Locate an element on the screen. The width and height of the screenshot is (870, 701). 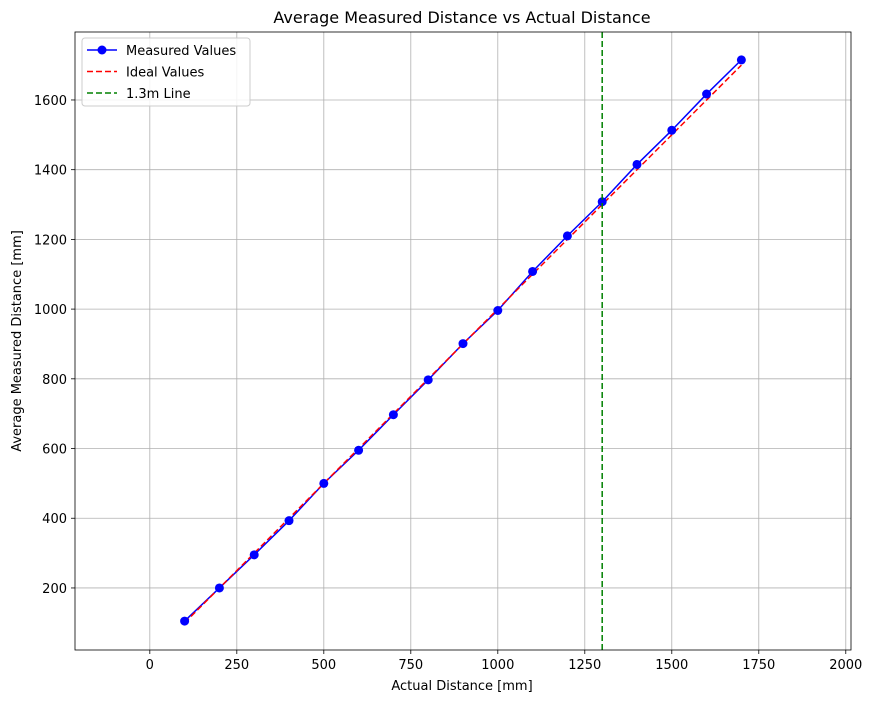
y-tick-label: 1600 is located at coordinates (50, 101).